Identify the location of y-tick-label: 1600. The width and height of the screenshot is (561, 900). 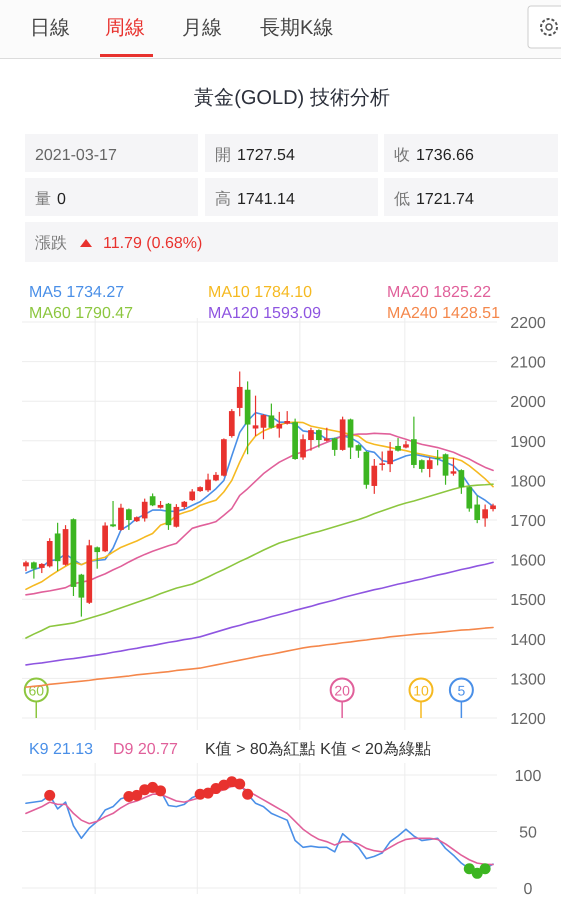
(528, 561).